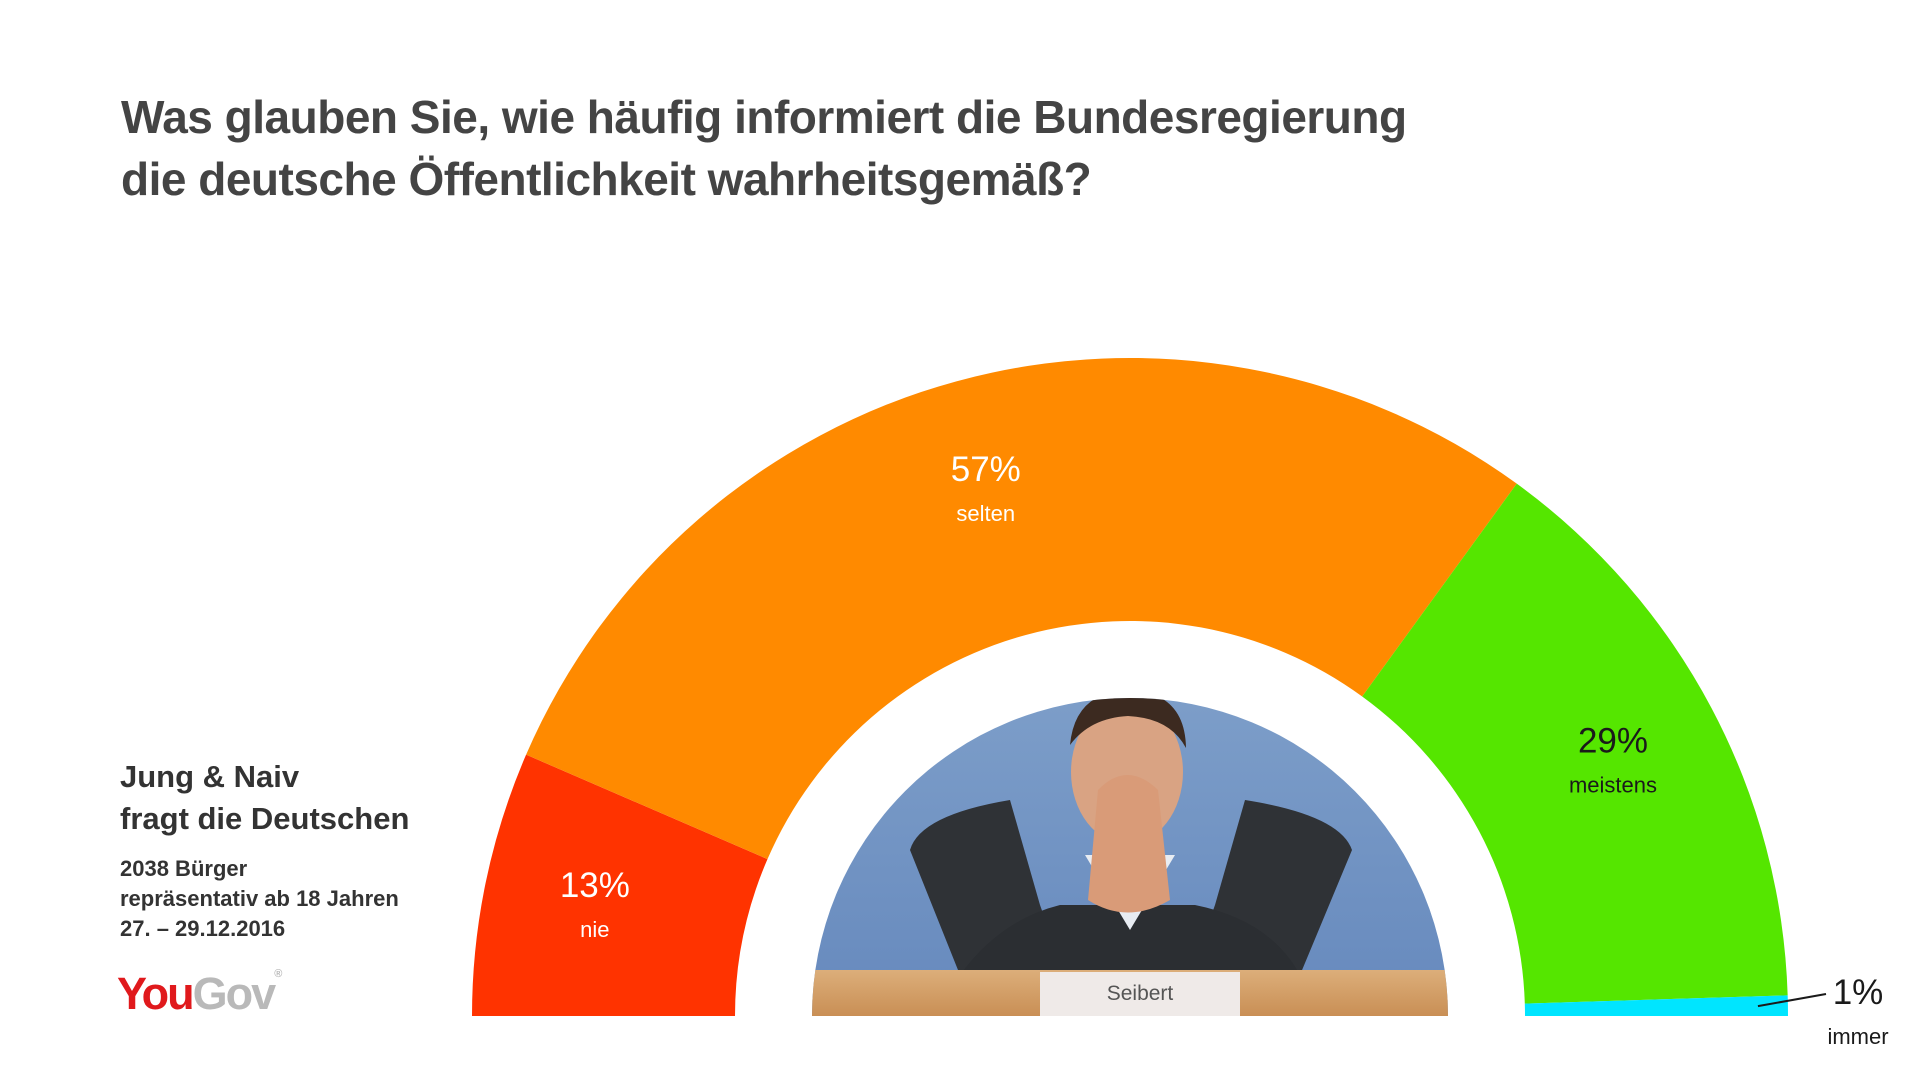  Describe the element at coordinates (1857, 1036) in the screenshot. I see `category-label-immer: immer` at that location.